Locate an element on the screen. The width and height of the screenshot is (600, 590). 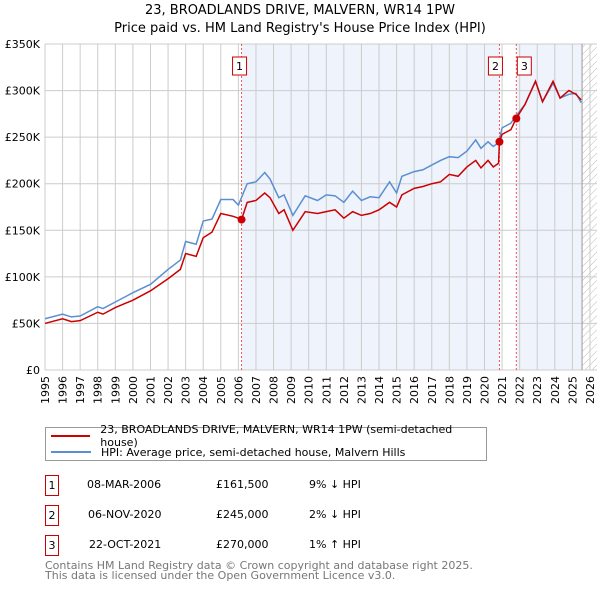
x-tick-label: 1995 is located at coordinates (45, 390).